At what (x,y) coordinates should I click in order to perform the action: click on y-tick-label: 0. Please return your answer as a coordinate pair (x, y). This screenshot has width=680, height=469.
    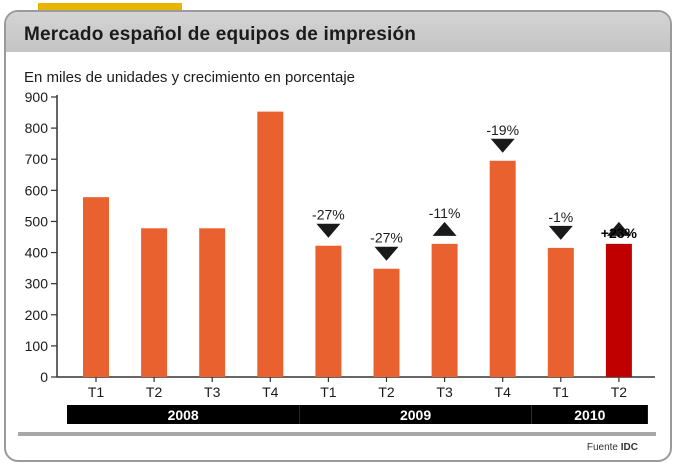
    Looking at the image, I should click on (44, 377).